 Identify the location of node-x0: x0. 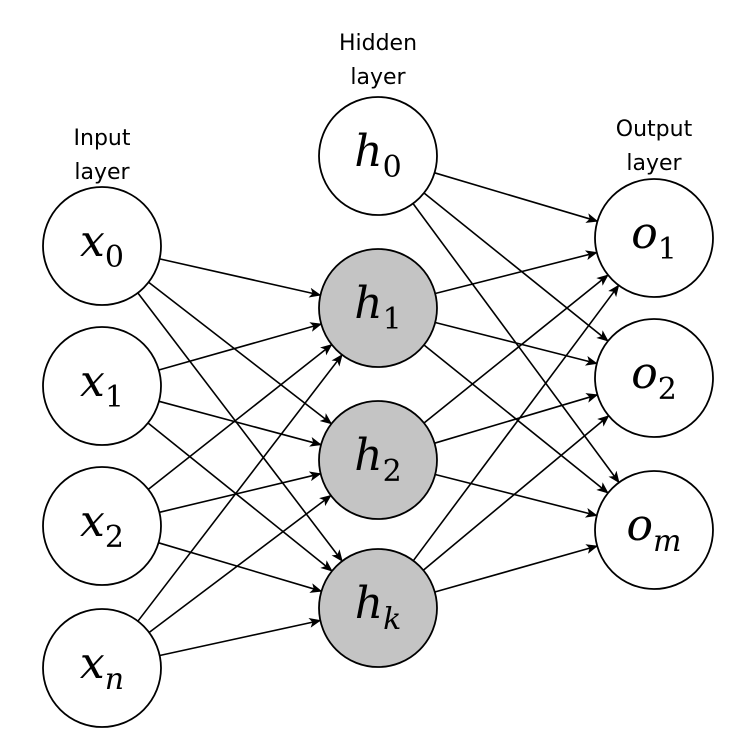
(102, 246).